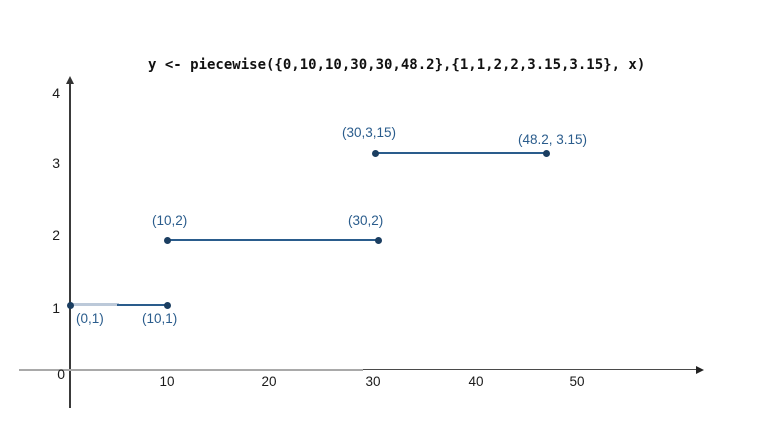  Describe the element at coordinates (61, 374) in the screenshot. I see `origin-label: 0` at that location.